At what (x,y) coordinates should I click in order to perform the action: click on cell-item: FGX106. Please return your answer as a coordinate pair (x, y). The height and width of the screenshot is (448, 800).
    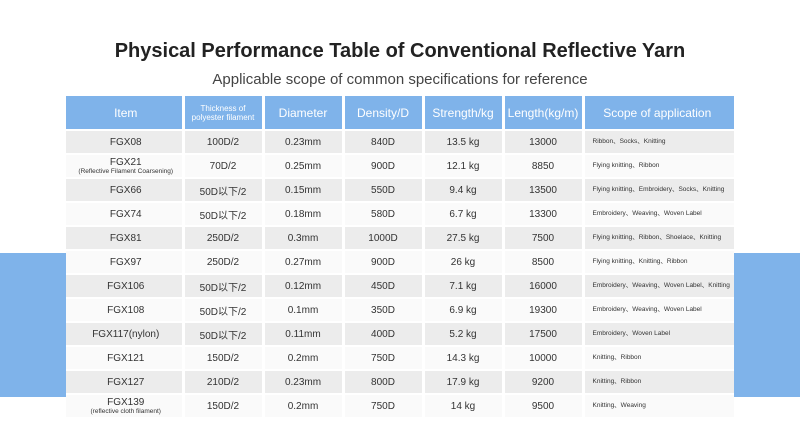
    Looking at the image, I should click on (126, 285).